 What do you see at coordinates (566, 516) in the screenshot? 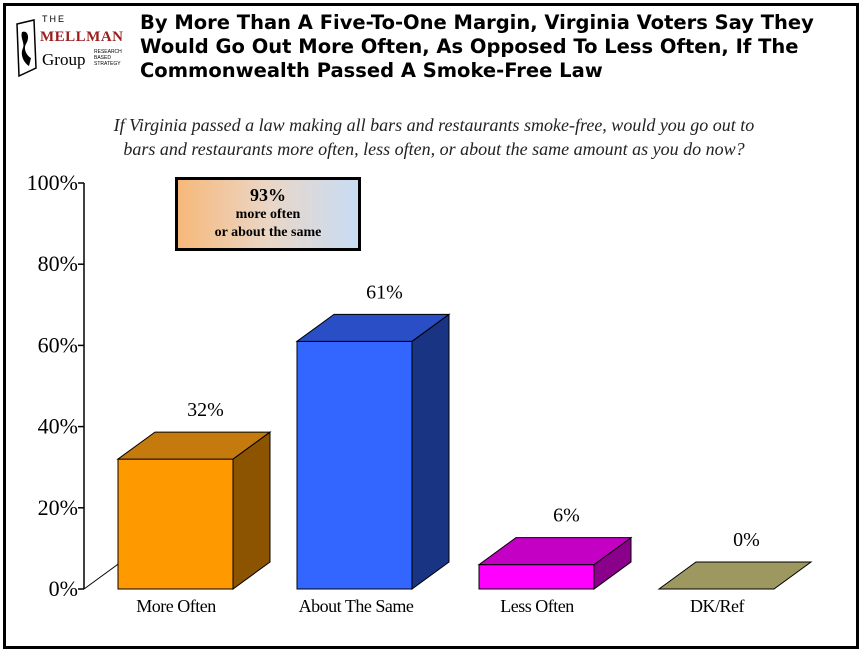
I see `bar-data-label: 6%` at bounding box center [566, 516].